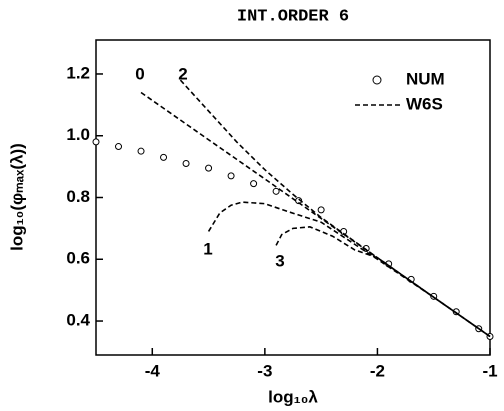 The height and width of the screenshot is (411, 504). I want to click on chart-title: INT.ORDER 6, so click(293, 16).